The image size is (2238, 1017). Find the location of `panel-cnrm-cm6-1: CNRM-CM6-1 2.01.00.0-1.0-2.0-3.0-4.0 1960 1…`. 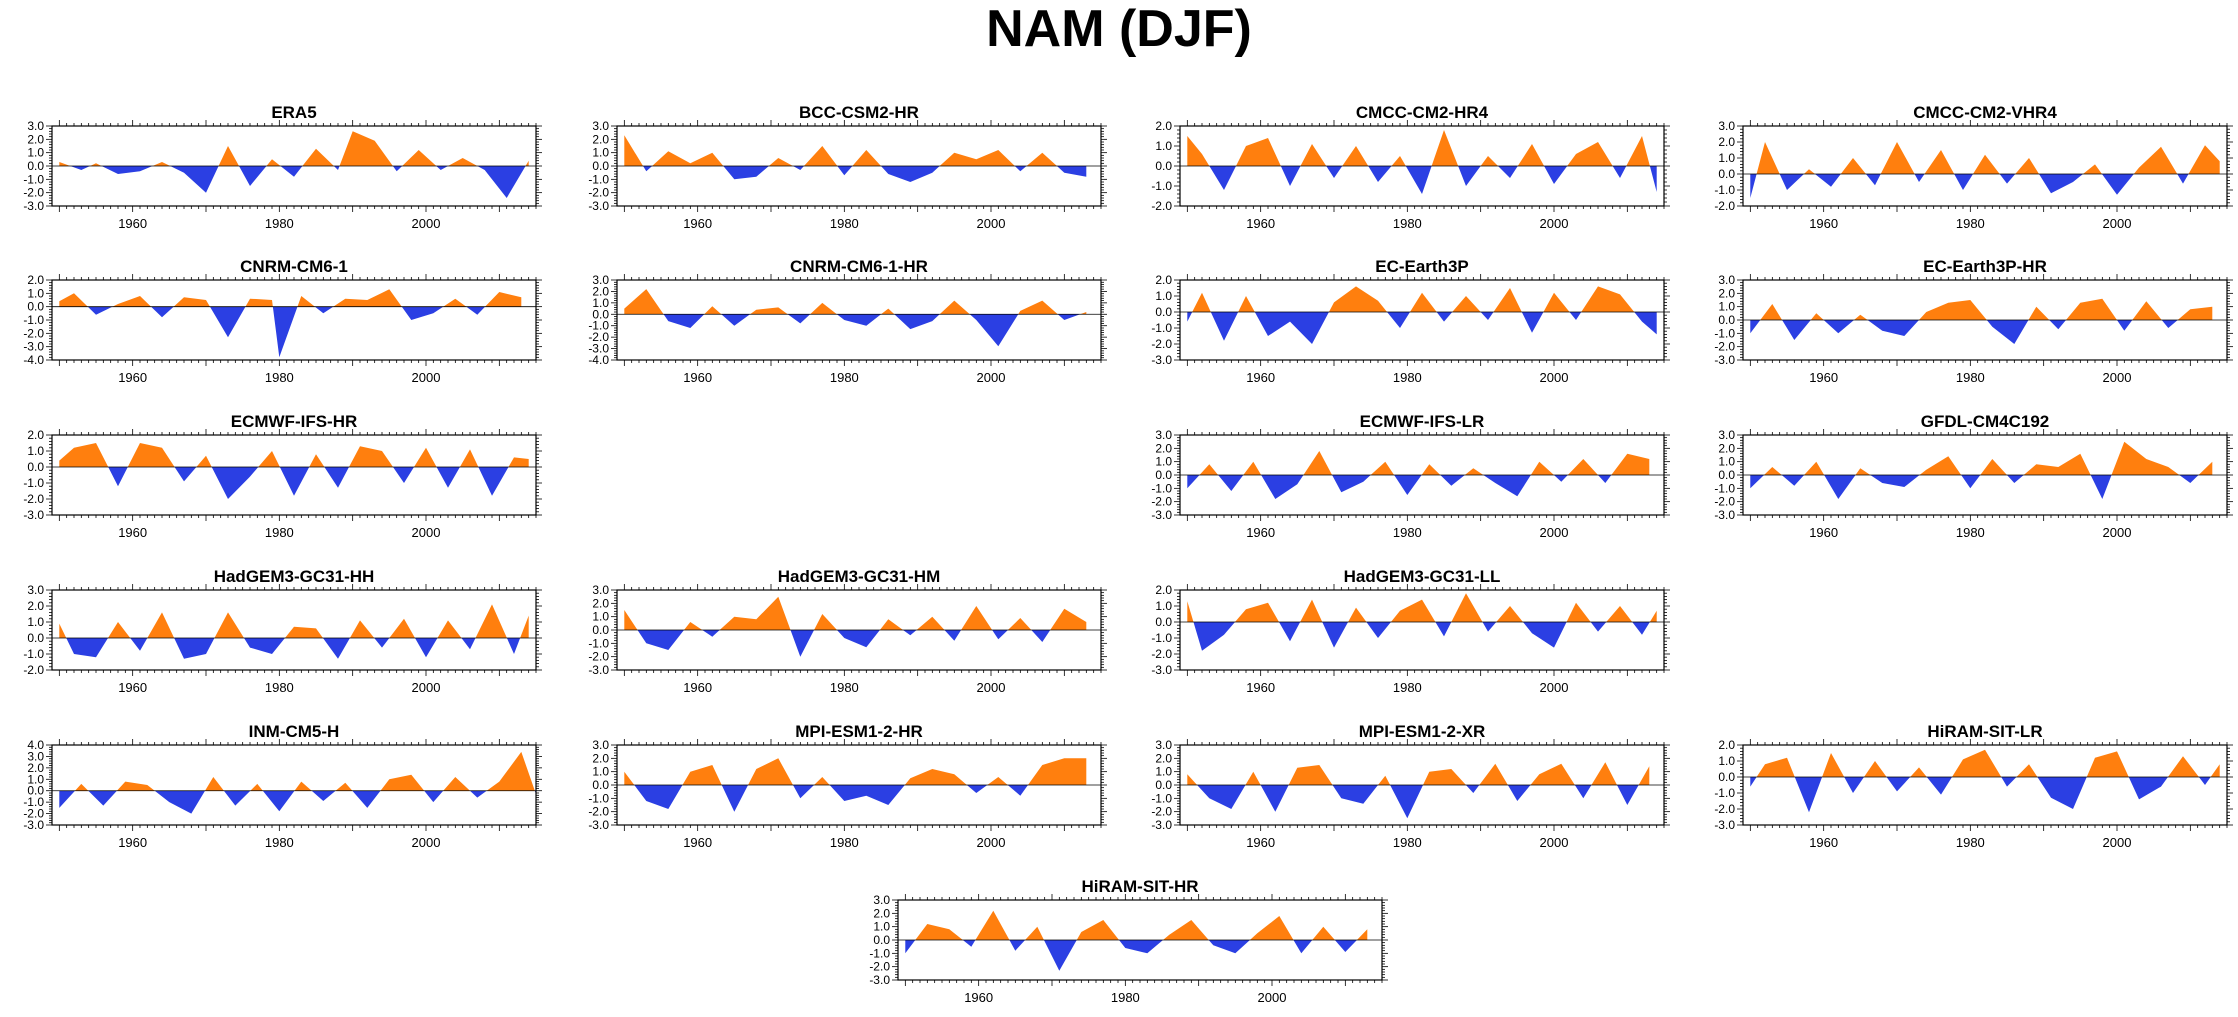

panel-cnrm-cm6-1: CNRM-CM6-1 2.01.00.0-1.0-2.0-3.0-4.0 1960 1… is located at coordinates (282, 321).